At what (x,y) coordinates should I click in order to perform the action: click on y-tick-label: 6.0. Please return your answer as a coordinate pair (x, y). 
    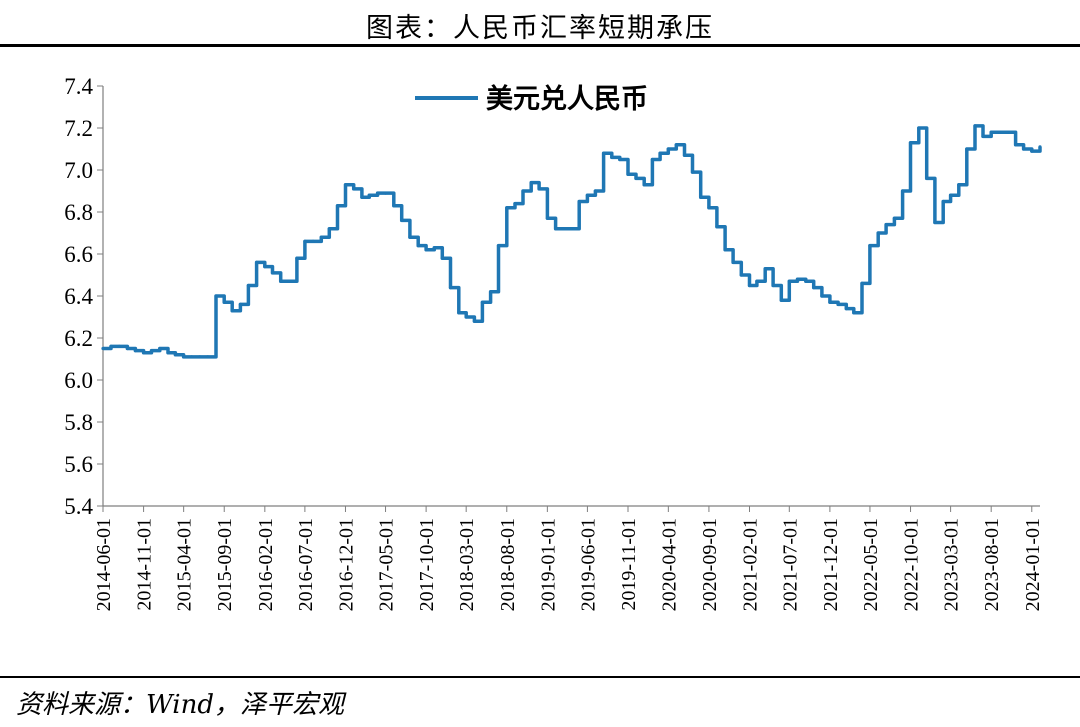
    Looking at the image, I should click on (78, 380).